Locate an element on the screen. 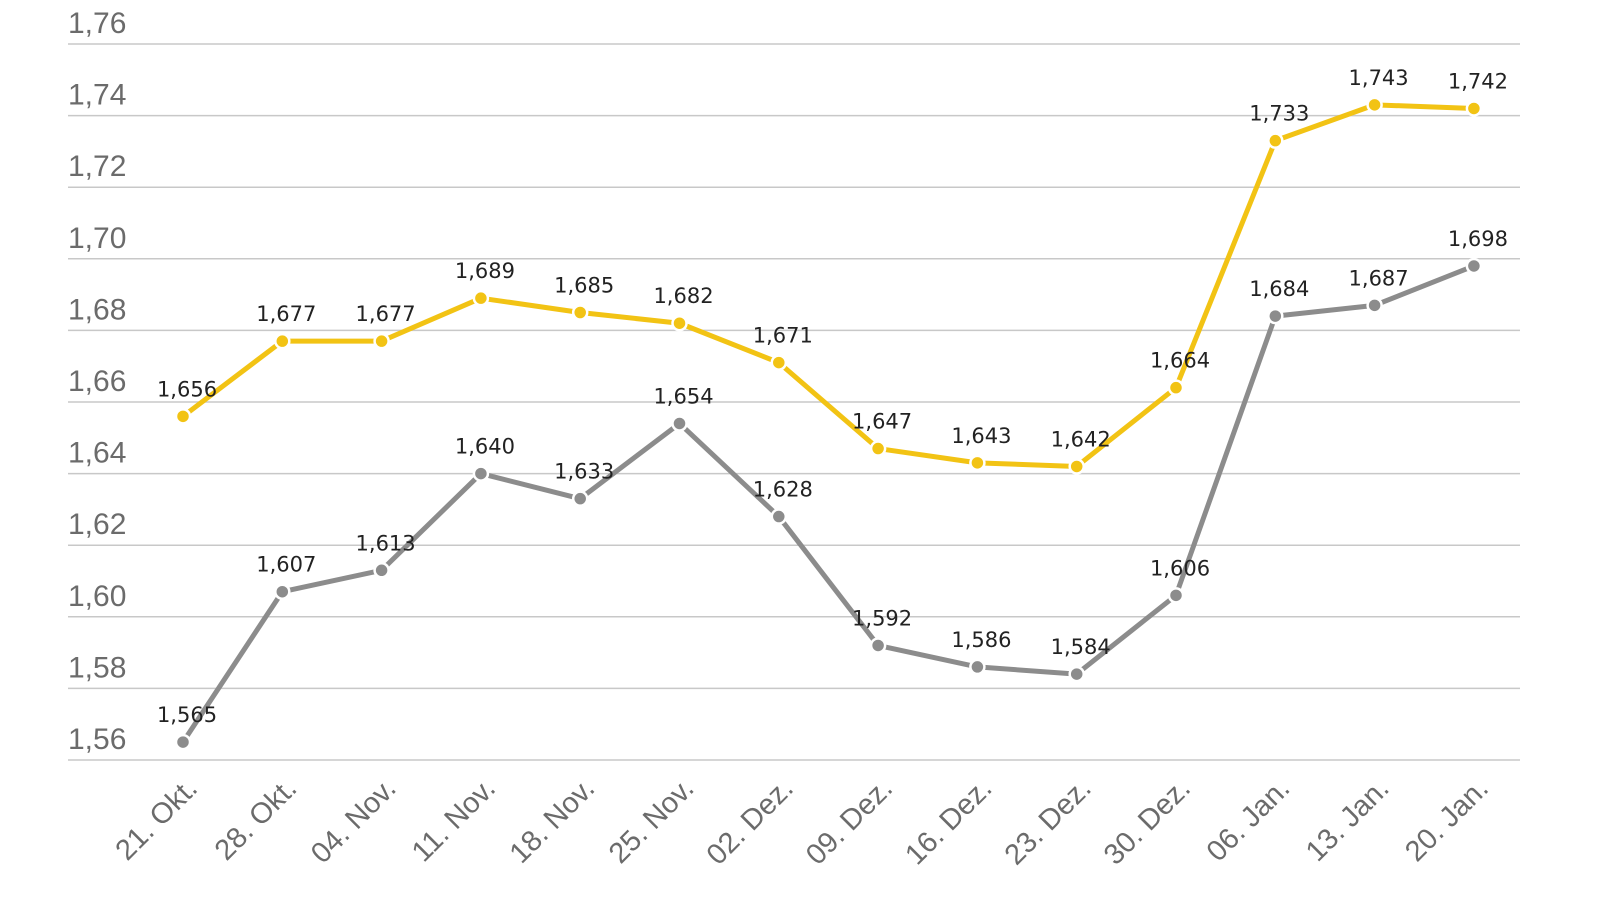 The height and width of the screenshot is (900, 1600). x-tick-label: 02. Dez. is located at coordinates (750, 821).